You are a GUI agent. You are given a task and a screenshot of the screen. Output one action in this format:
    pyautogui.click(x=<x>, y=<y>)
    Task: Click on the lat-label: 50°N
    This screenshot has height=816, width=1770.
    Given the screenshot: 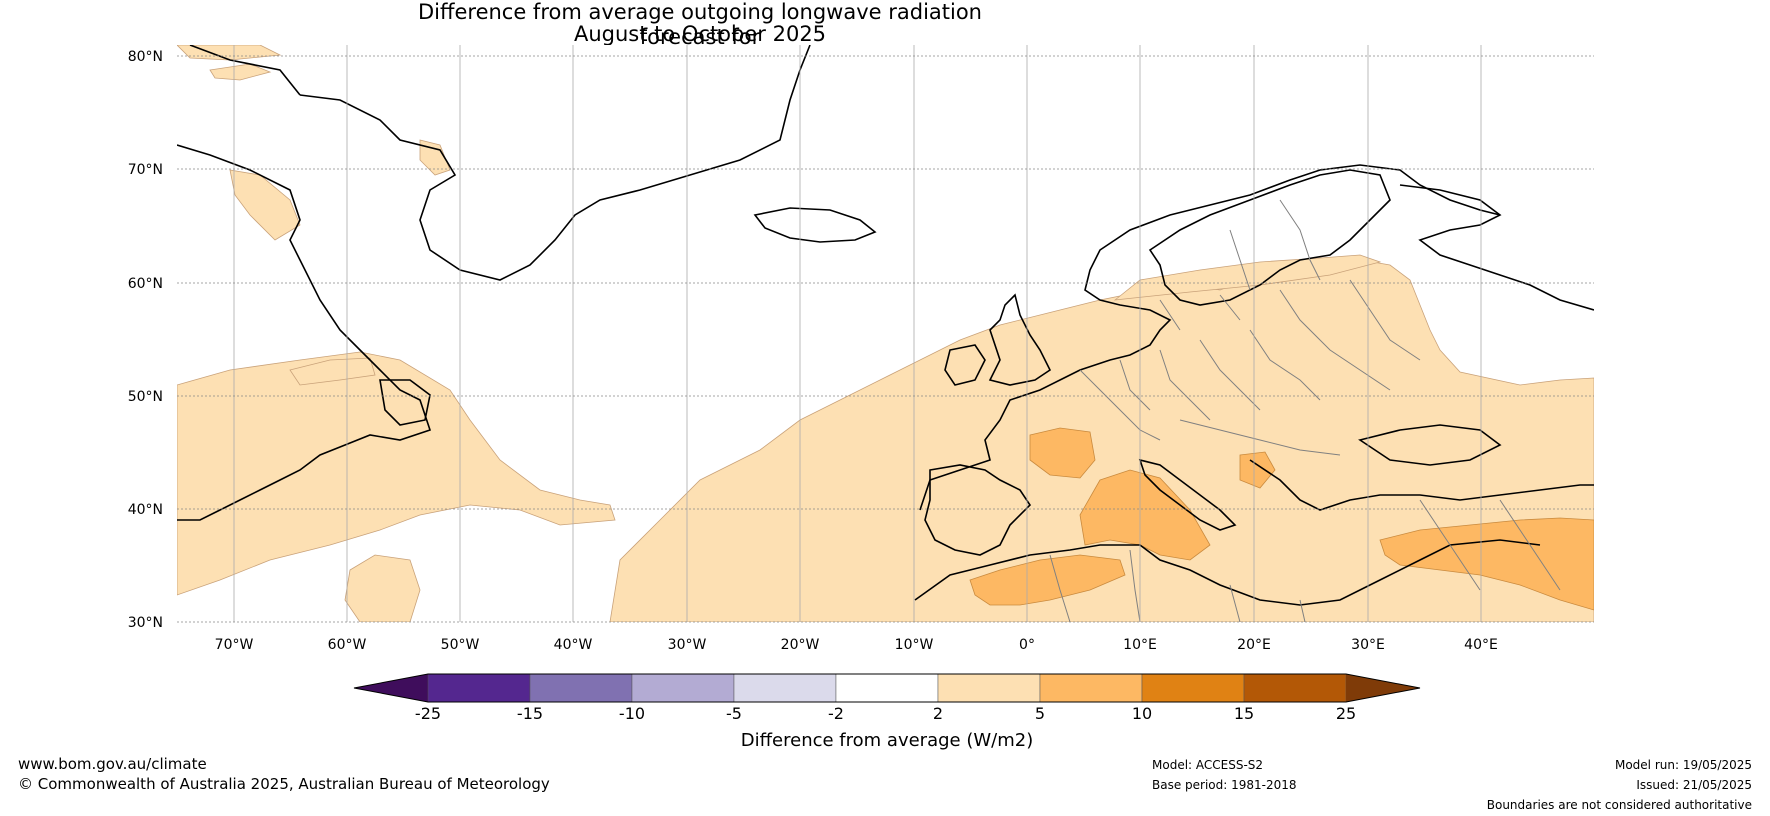 What is the action you would take?
    pyautogui.click(x=145, y=397)
    